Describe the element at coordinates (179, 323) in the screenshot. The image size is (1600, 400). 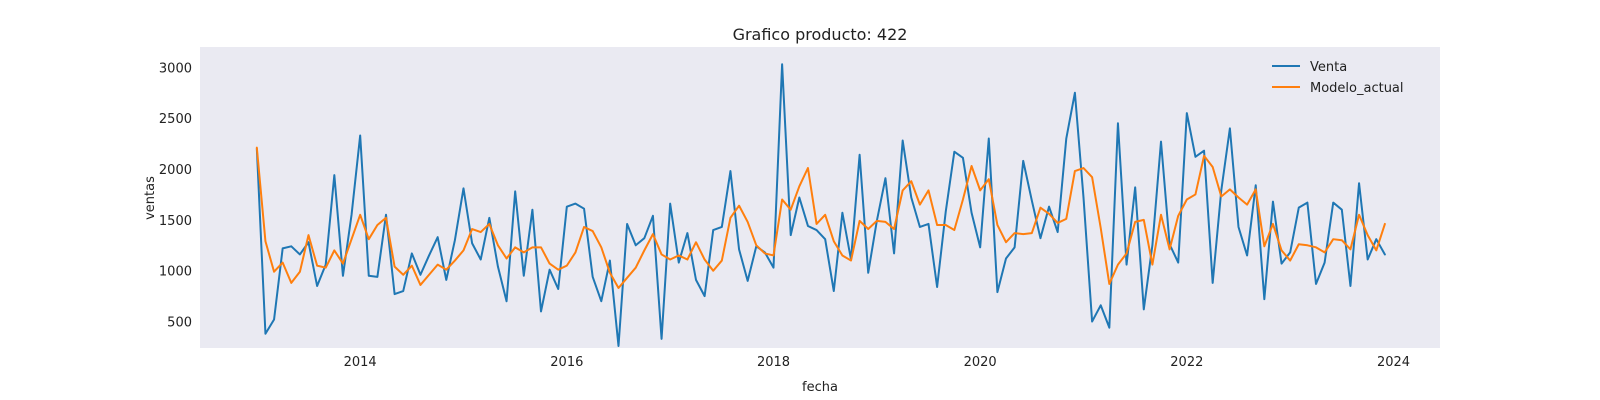
I see `y-tick-label: 500` at that location.